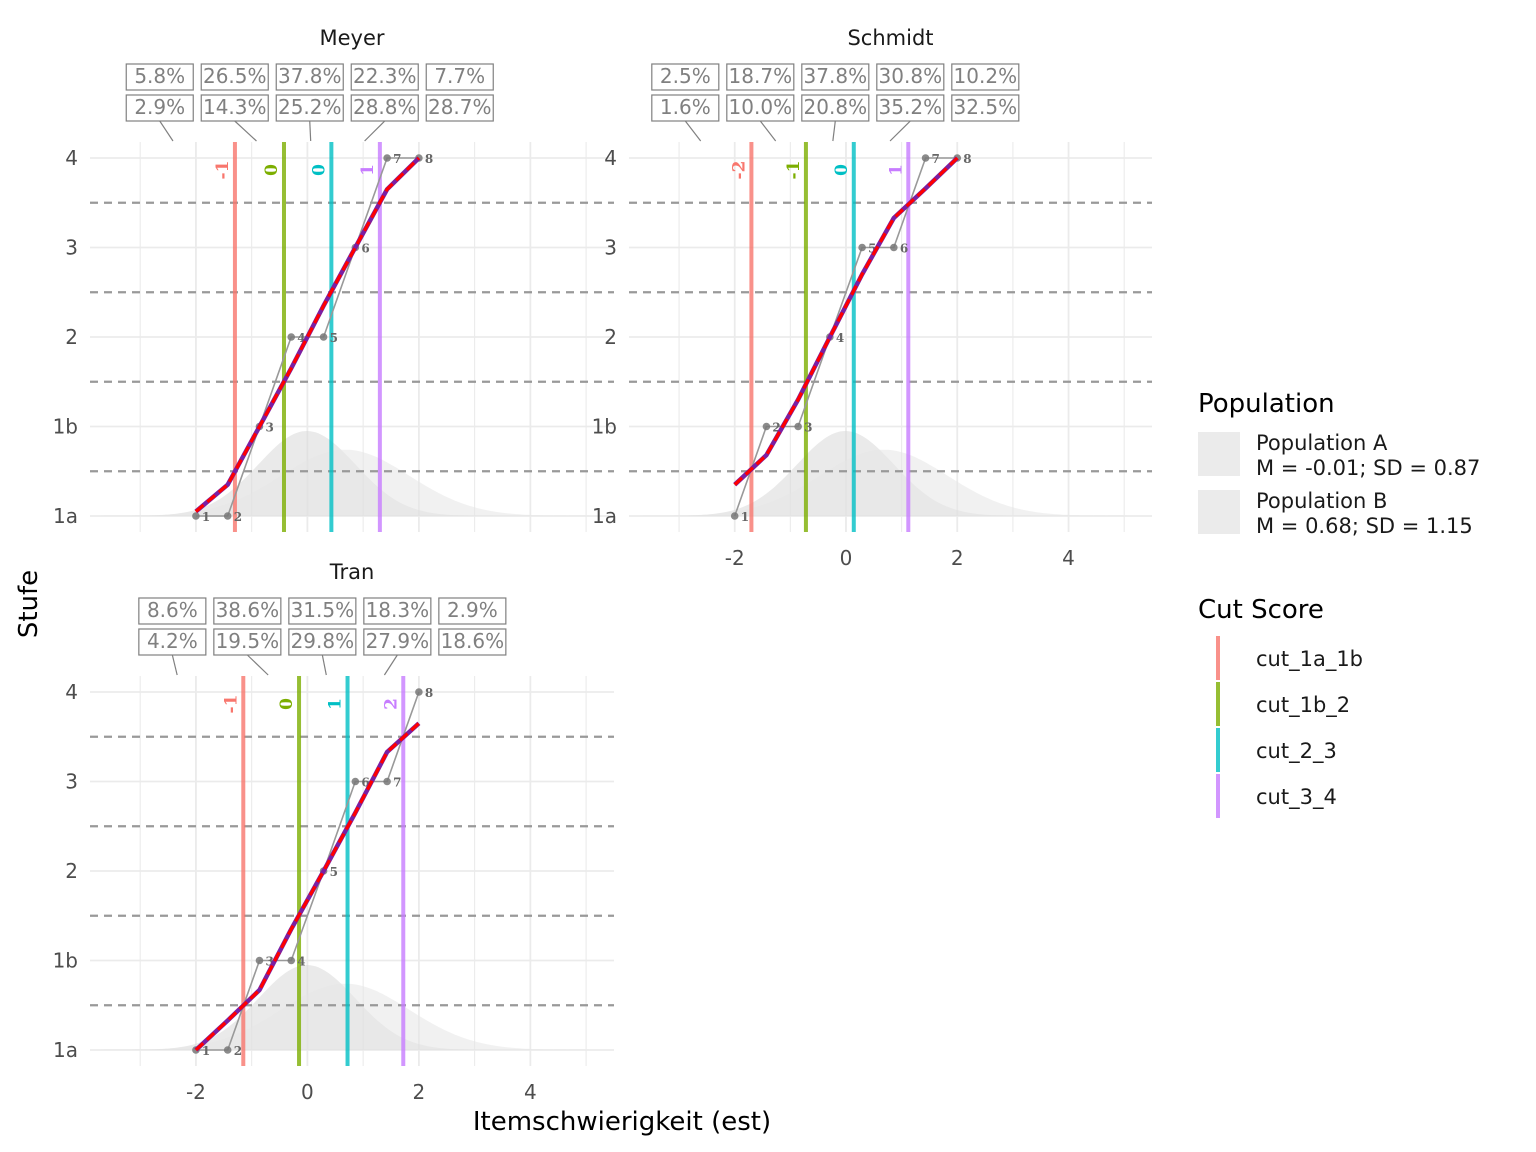  What do you see at coordinates (65, 427) in the screenshot?
I see `y-tick-label: 1b` at bounding box center [65, 427].